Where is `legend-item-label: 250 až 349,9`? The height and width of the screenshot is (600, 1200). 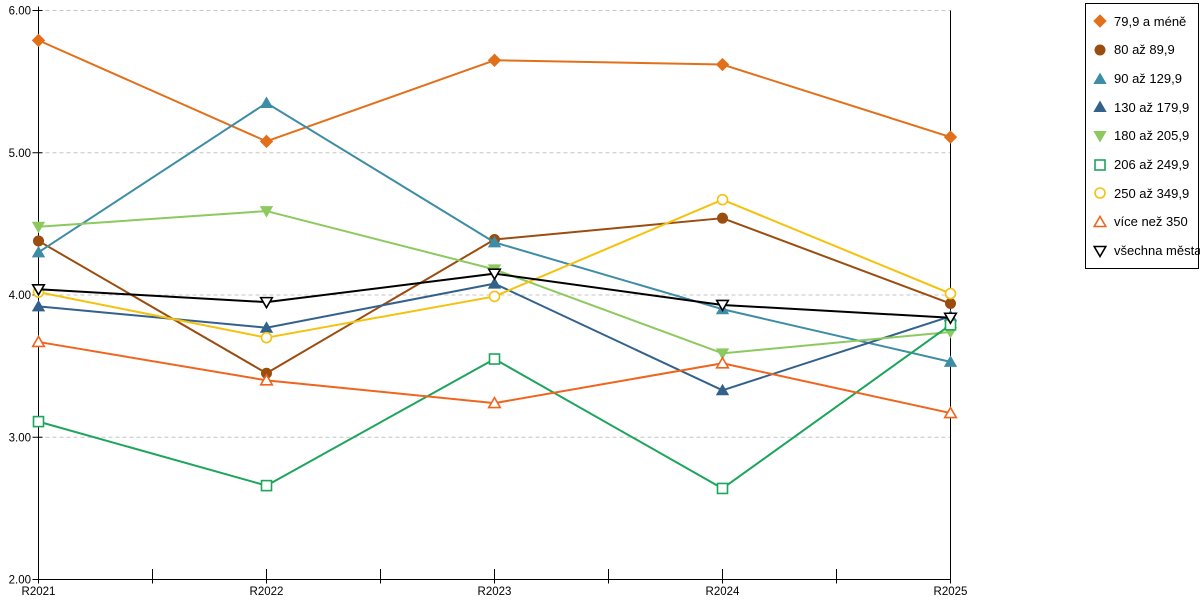 legend-item-label: 250 až 349,9 is located at coordinates (1152, 193).